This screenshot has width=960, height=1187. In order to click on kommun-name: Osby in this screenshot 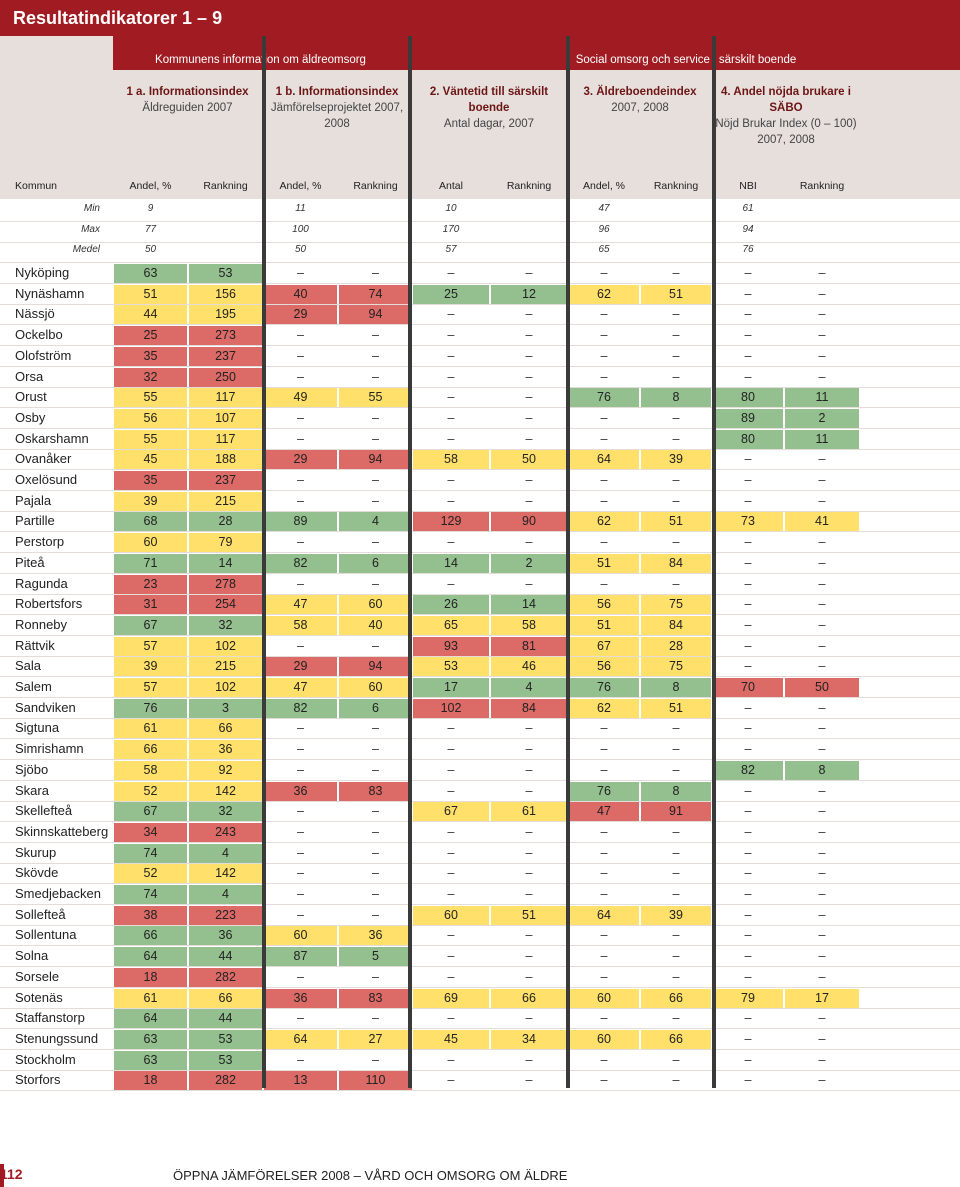, I will do `click(30, 417)`.